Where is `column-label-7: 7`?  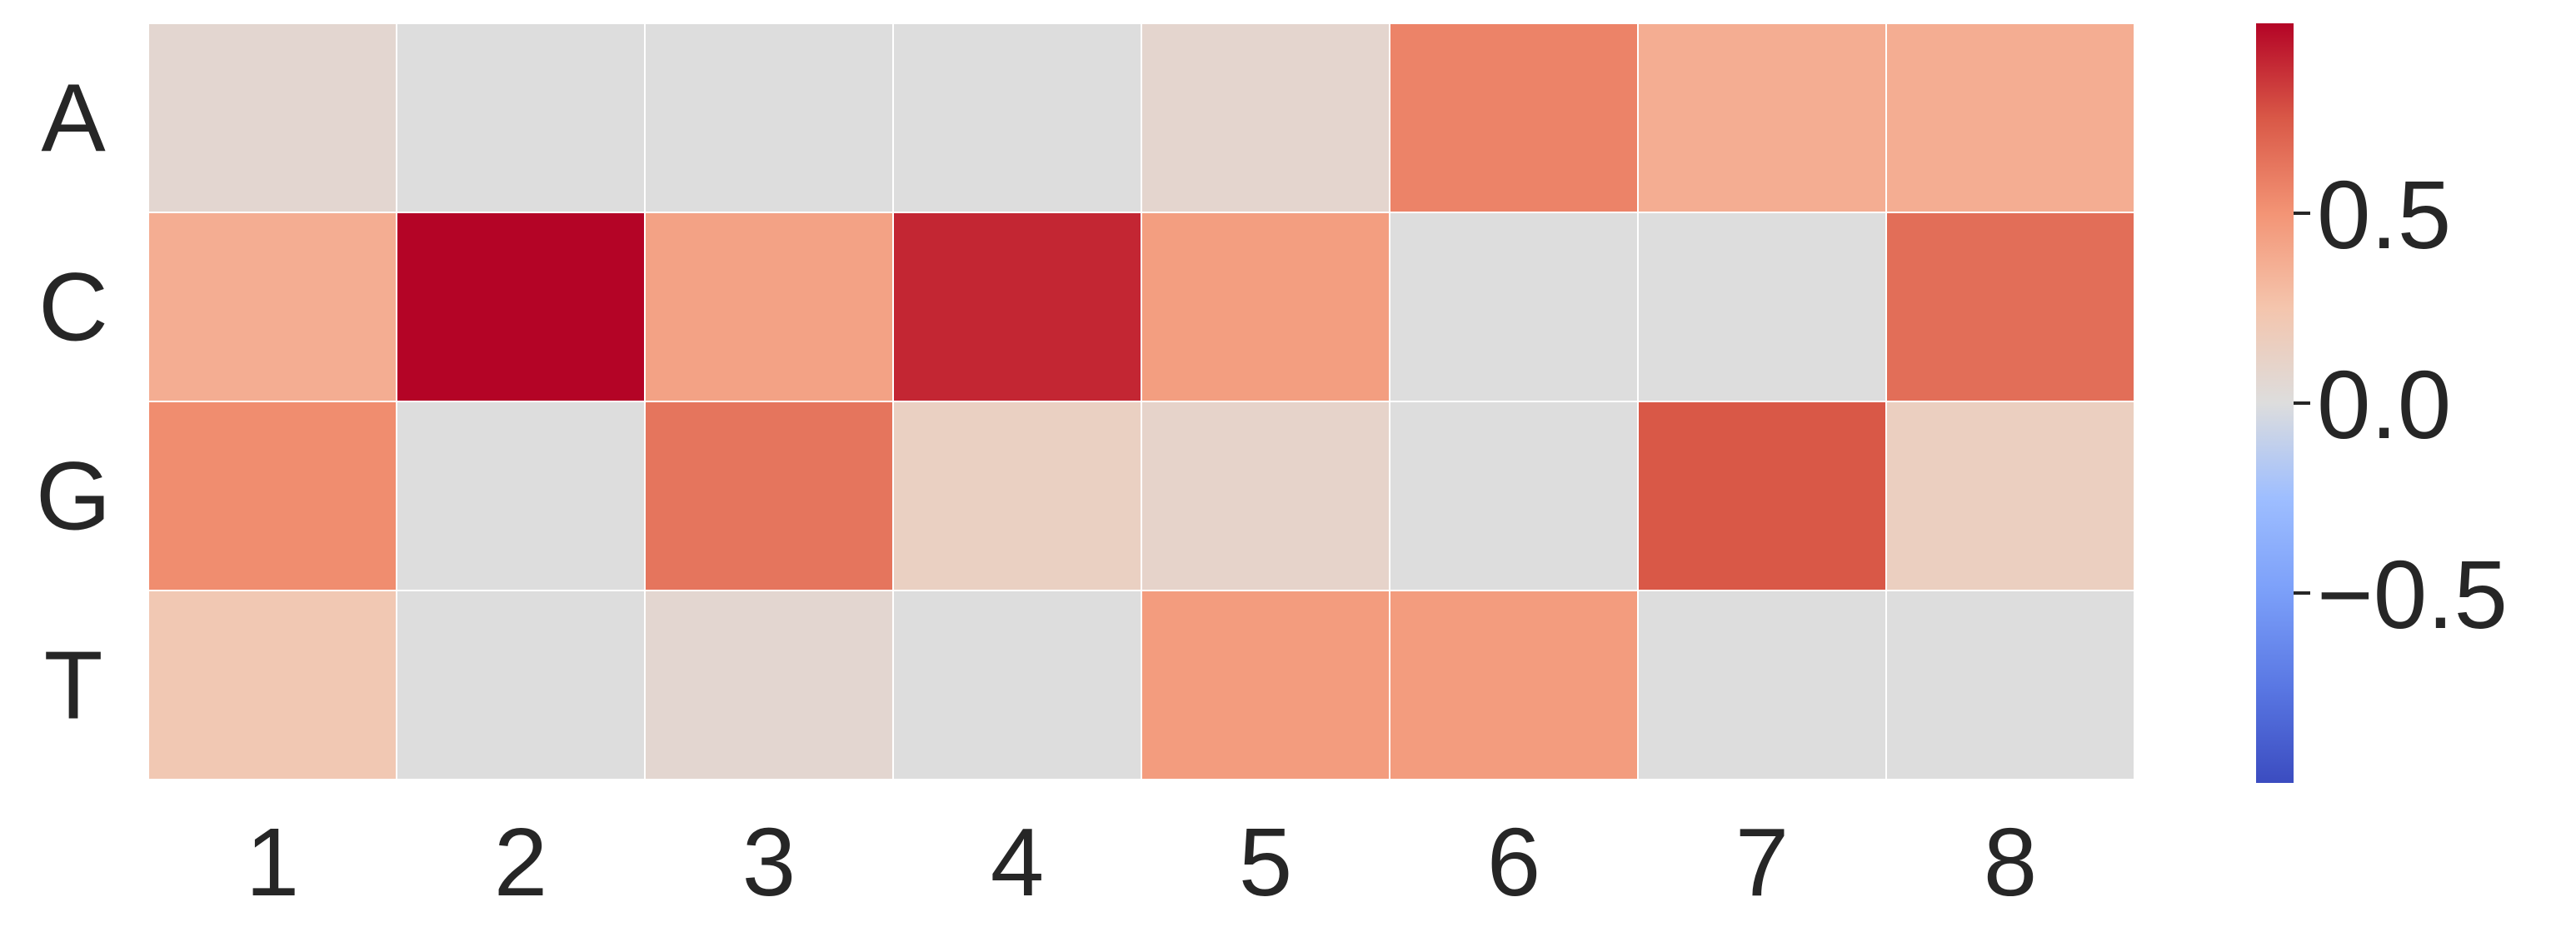
column-label-7: 7 is located at coordinates (1762, 862).